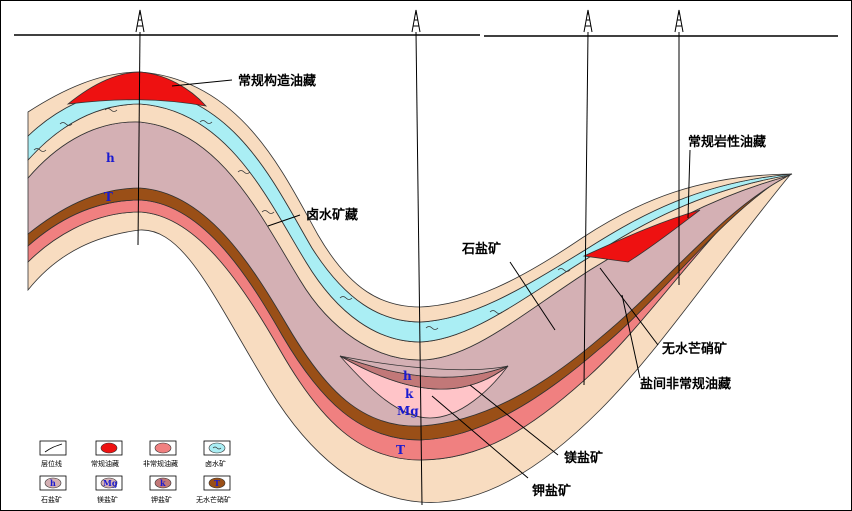  What do you see at coordinates (105, 463) in the screenshot?
I see `svg-text: 常规油藏` at bounding box center [105, 463].